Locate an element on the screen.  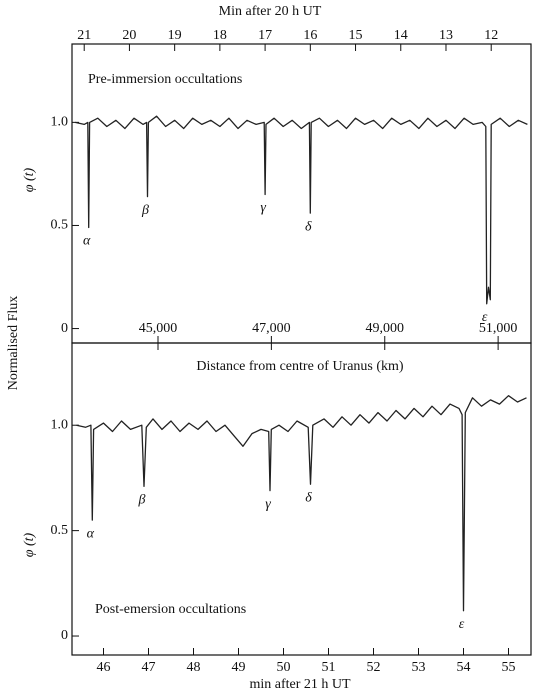
panel-title: Pre-immersion occultations is located at coordinates (165, 79).